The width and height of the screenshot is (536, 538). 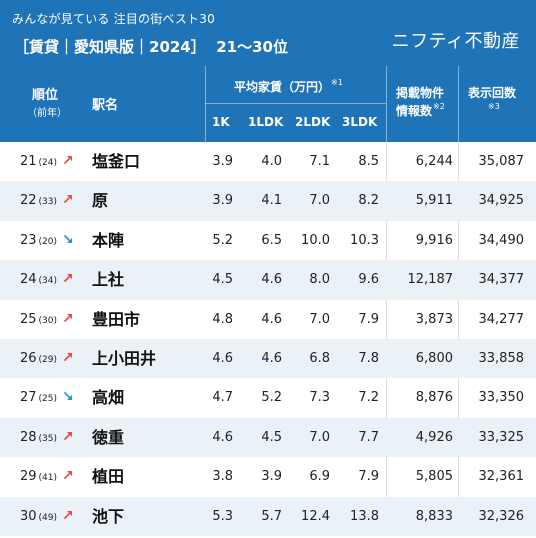 What do you see at coordinates (28, 477) in the screenshot?
I see `rank-number: 29` at bounding box center [28, 477].